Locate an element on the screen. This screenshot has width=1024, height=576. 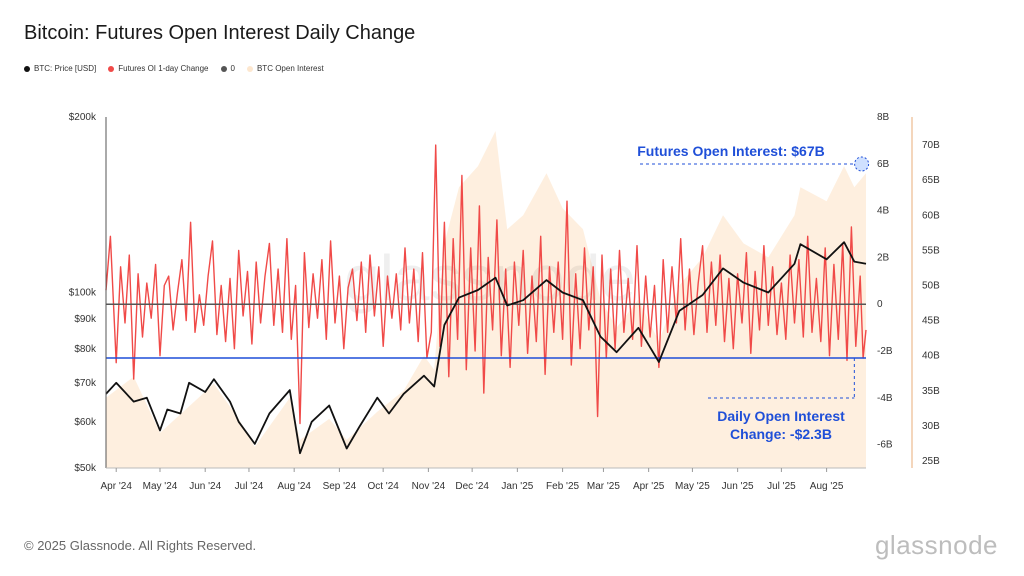
legend-label-zero: 0 is located at coordinates (232, 68).